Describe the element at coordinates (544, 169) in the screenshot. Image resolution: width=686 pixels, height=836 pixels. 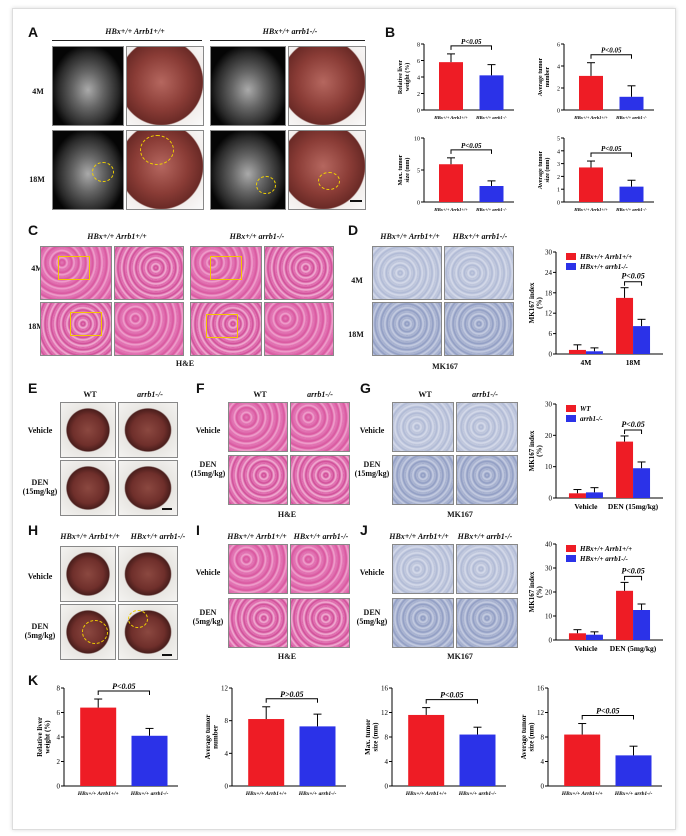
I see `y-axis-label: Average tumorsize (mm)` at that location.